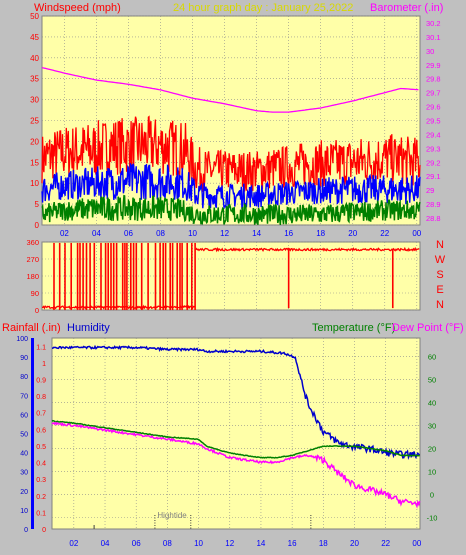 Image resolution: width=466 pixels, height=555 pixels. Describe the element at coordinates (34, 162) in the screenshot. I see `wind-y-tick-label: 15` at that location.